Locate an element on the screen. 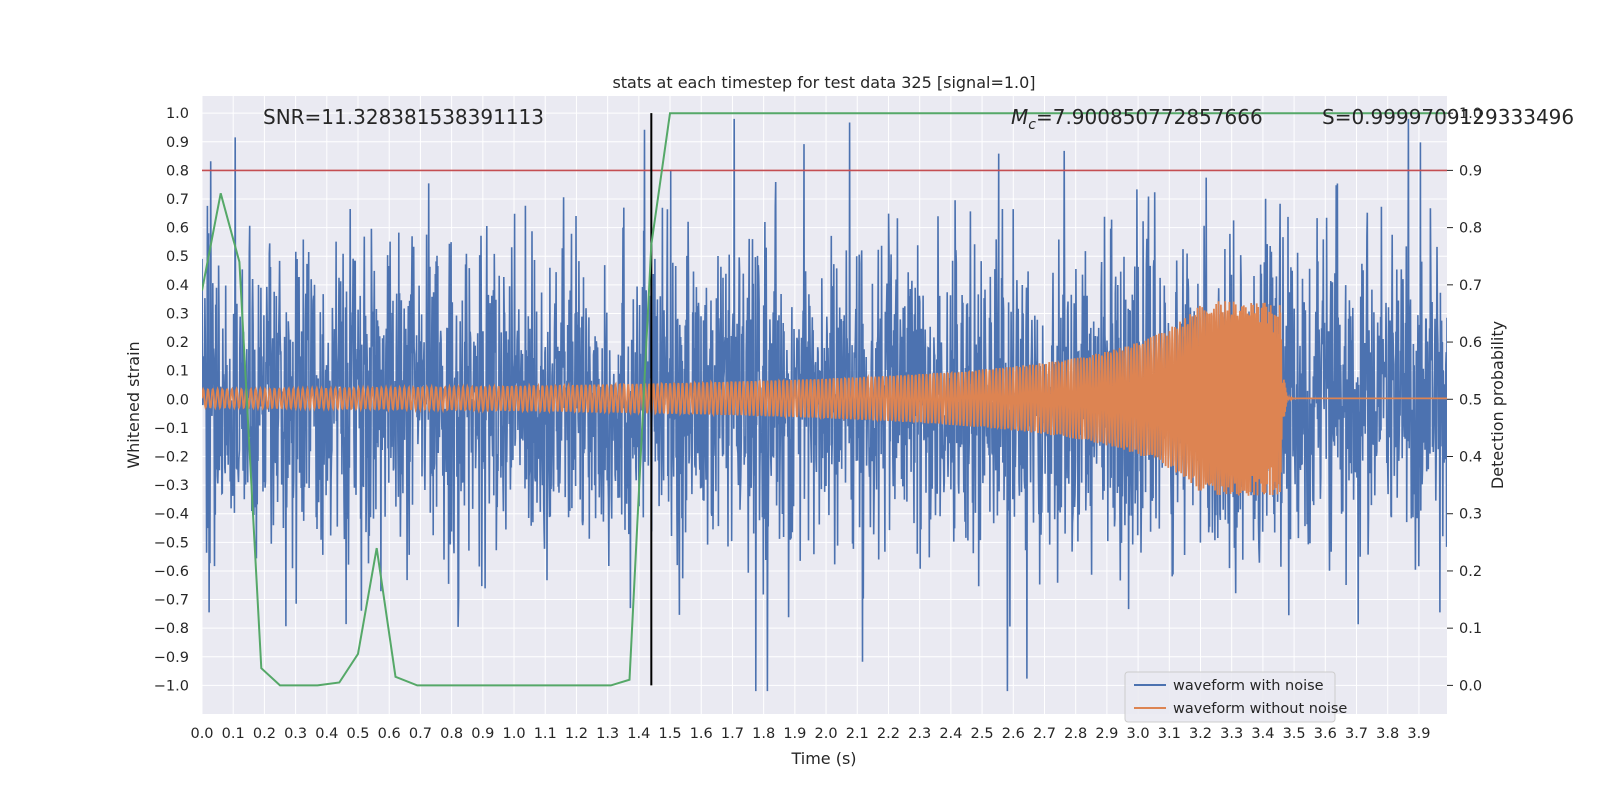 Image resolution: width=1600 pixels, height=800 pixels. y2-tick-label: 0.0 is located at coordinates (1470, 686).